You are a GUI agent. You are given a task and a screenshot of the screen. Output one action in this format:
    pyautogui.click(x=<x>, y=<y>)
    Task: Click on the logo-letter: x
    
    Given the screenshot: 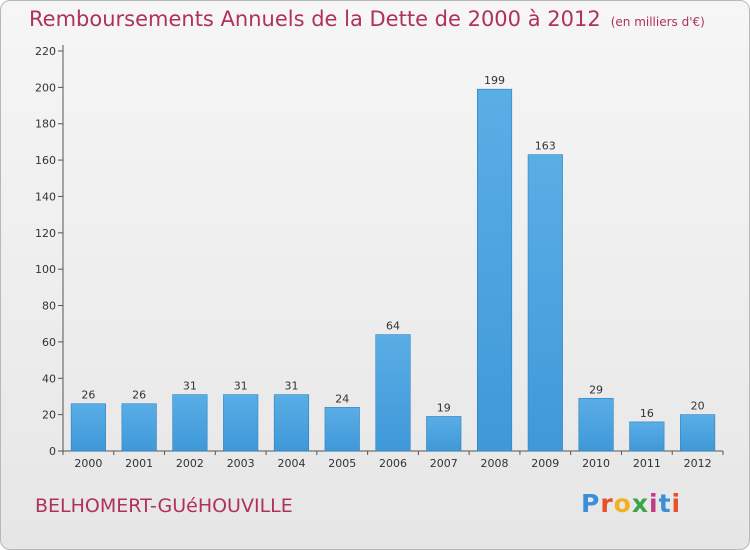 What is the action you would take?
    pyautogui.click(x=640, y=503)
    